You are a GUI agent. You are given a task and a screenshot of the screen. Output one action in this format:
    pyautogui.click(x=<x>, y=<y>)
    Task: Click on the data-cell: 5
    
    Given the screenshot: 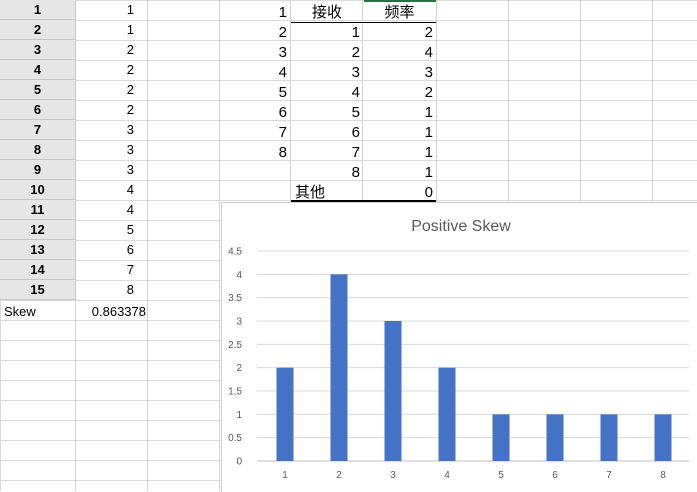 What is the action you would take?
    pyautogui.click(x=130, y=229)
    